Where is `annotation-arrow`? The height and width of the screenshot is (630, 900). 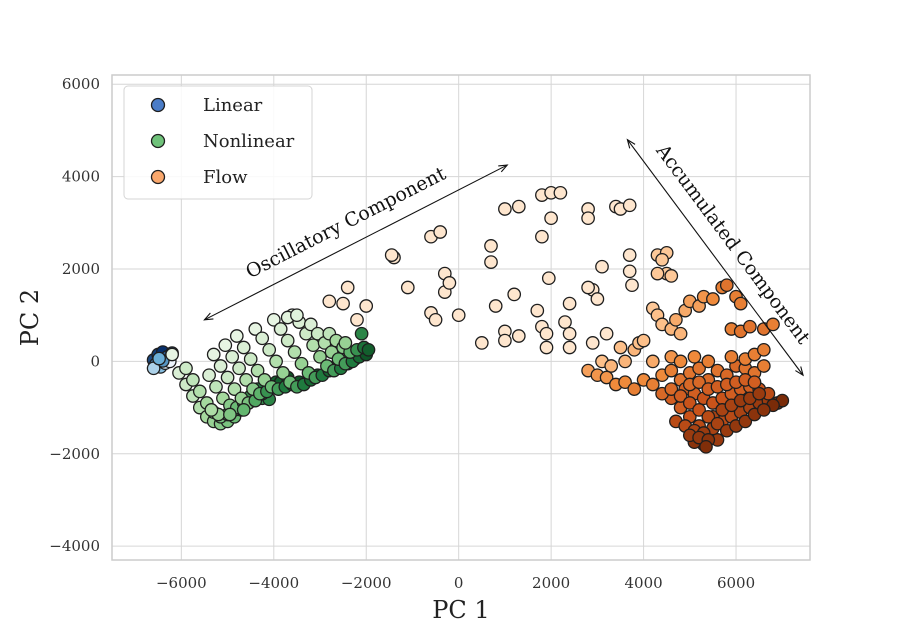
annotation-arrow is located at coordinates (715, 257).